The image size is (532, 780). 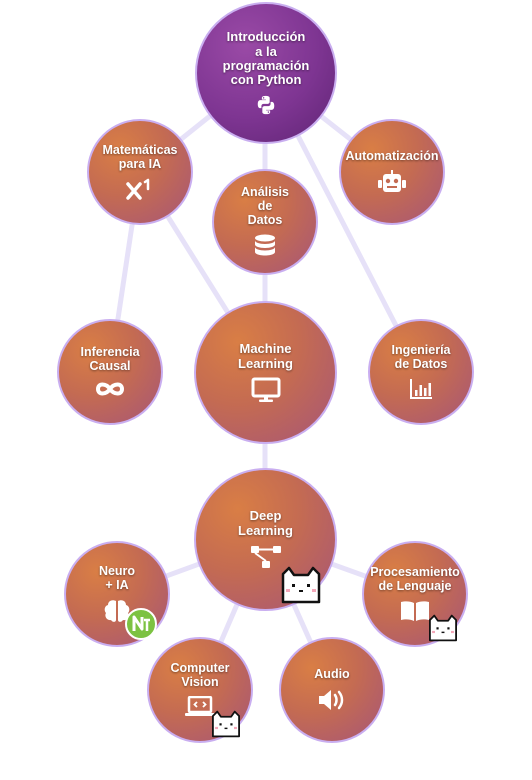 I want to click on infinity-icon, so click(x=110, y=389).